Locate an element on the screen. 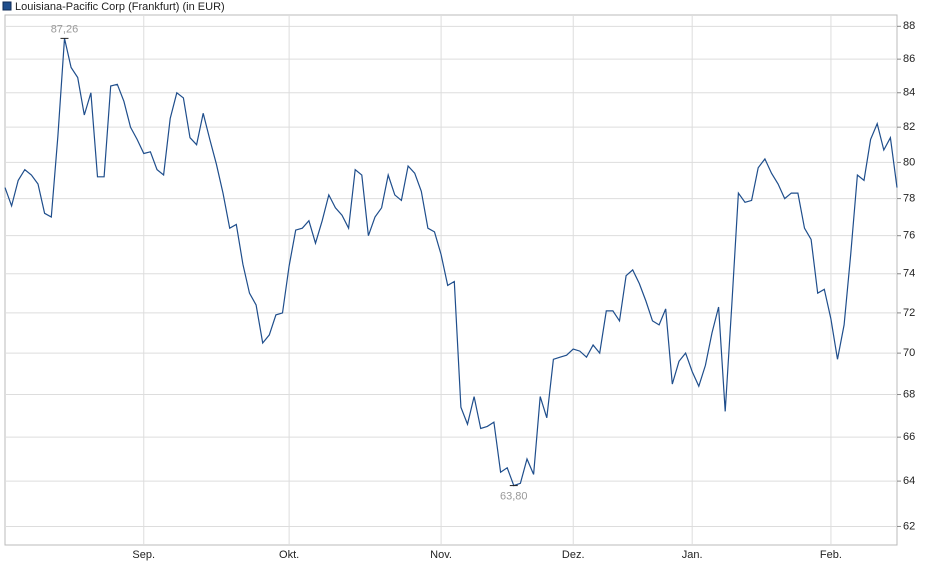 The image size is (940, 579). y-tick-label: 66 is located at coordinates (909, 437).